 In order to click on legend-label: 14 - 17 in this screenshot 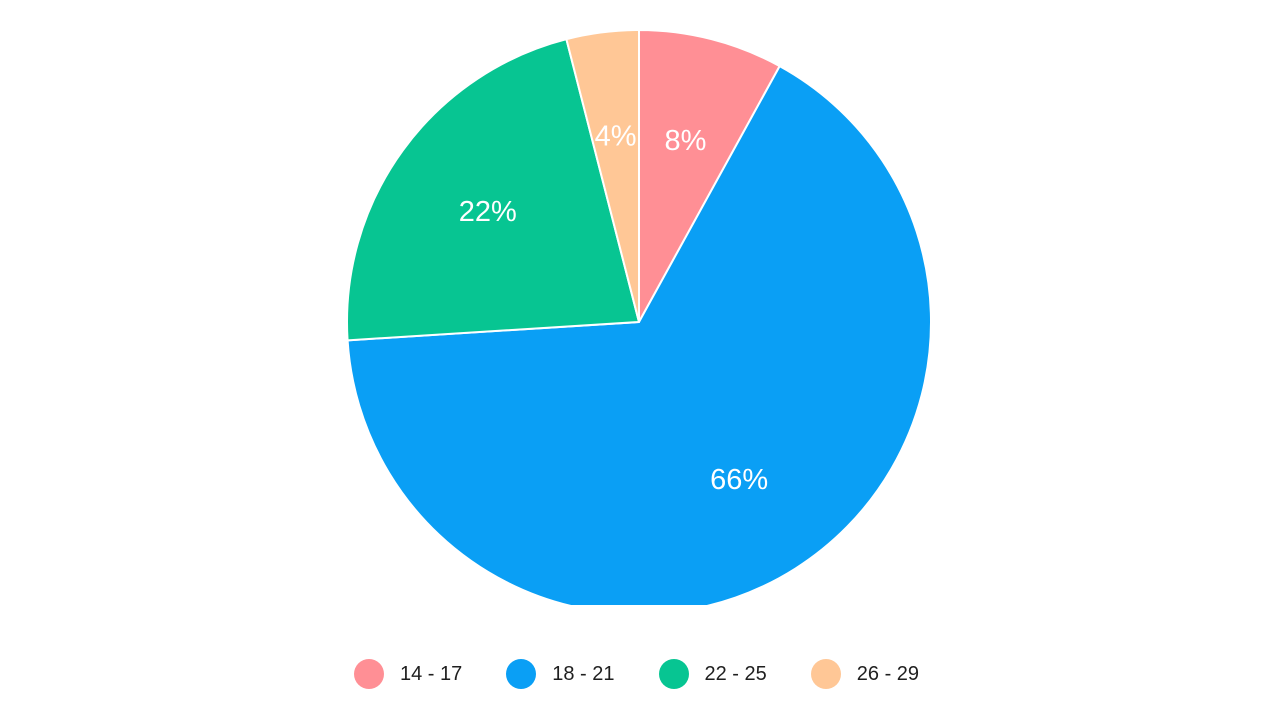, I will do `click(431, 673)`.